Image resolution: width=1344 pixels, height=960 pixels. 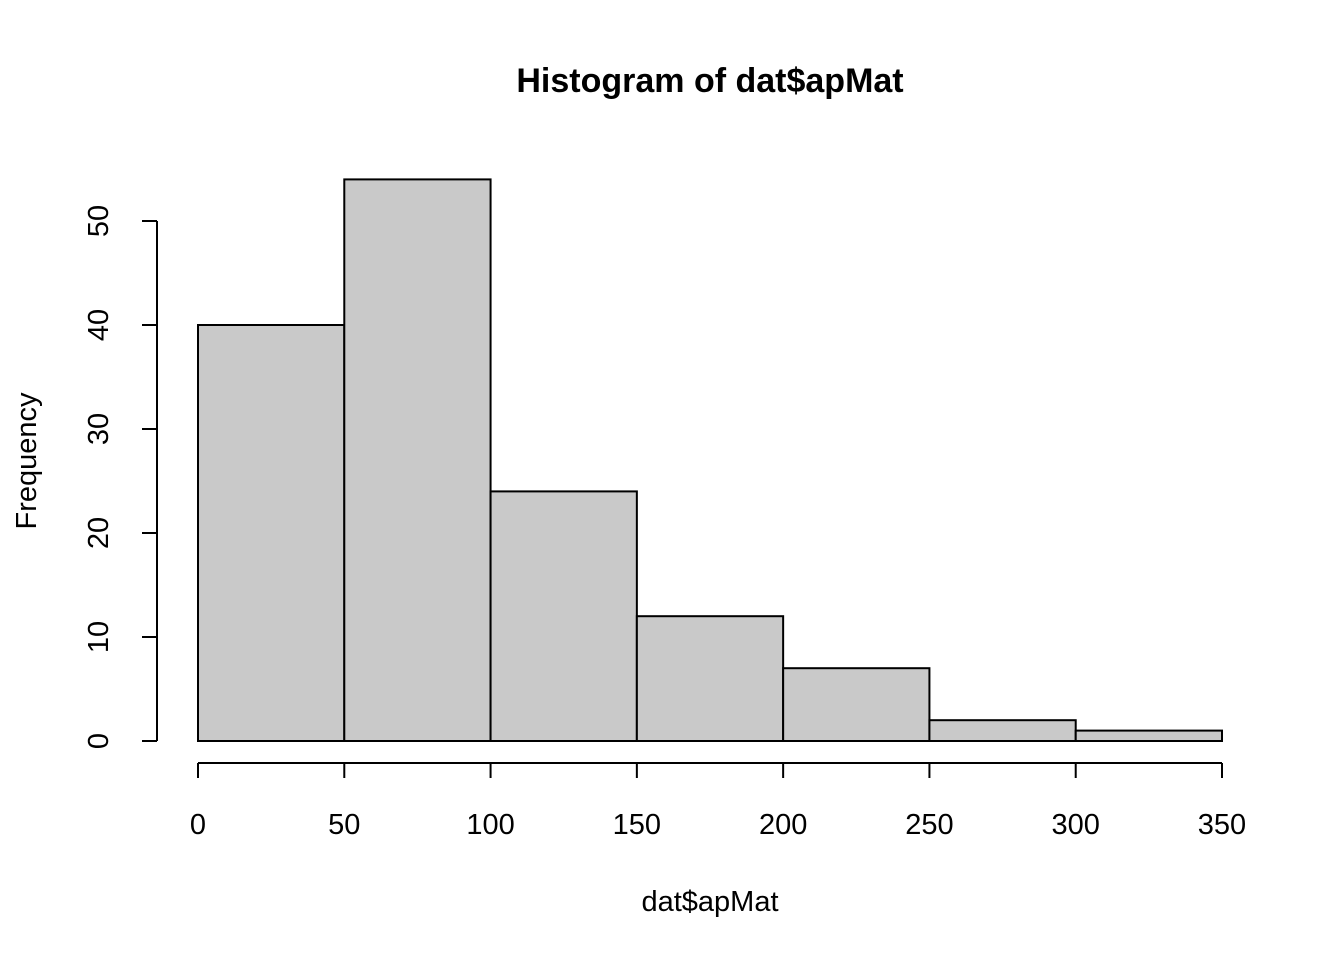 I want to click on x-axis: 0 50 100 150 200 250 300 350, so click(x=718, y=801).